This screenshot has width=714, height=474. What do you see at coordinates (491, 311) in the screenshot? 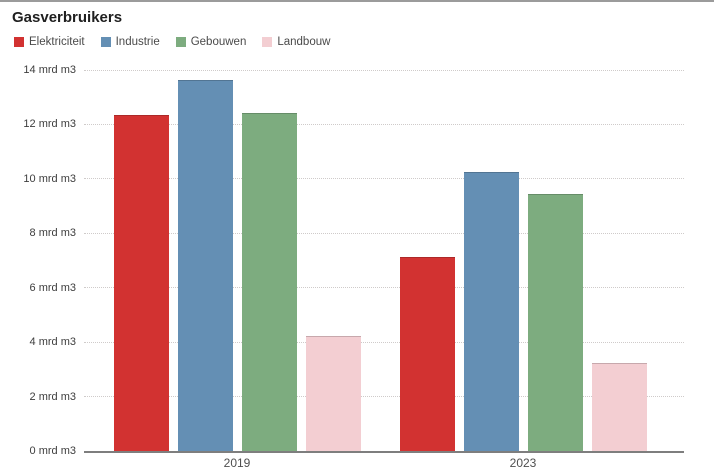
I see `bar-2023-industrie` at bounding box center [491, 311].